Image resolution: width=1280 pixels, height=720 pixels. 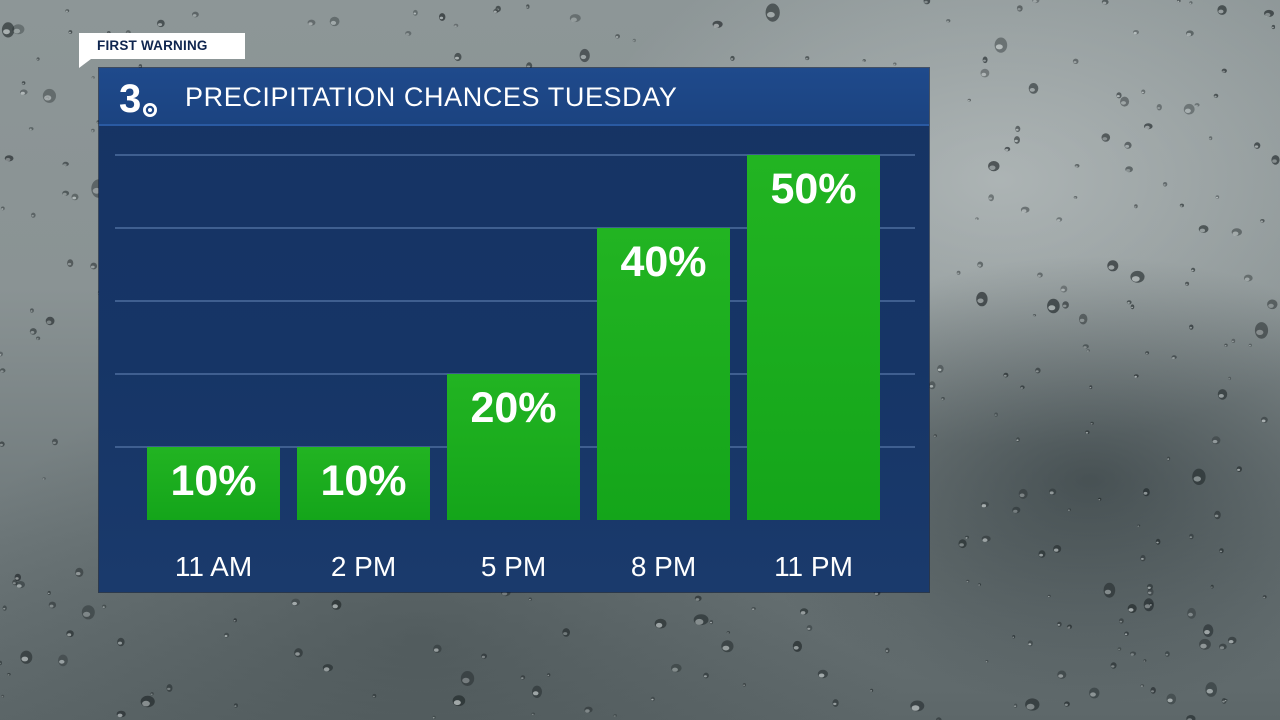 I want to click on first-warning-tag-tail, so click(x=85, y=63).